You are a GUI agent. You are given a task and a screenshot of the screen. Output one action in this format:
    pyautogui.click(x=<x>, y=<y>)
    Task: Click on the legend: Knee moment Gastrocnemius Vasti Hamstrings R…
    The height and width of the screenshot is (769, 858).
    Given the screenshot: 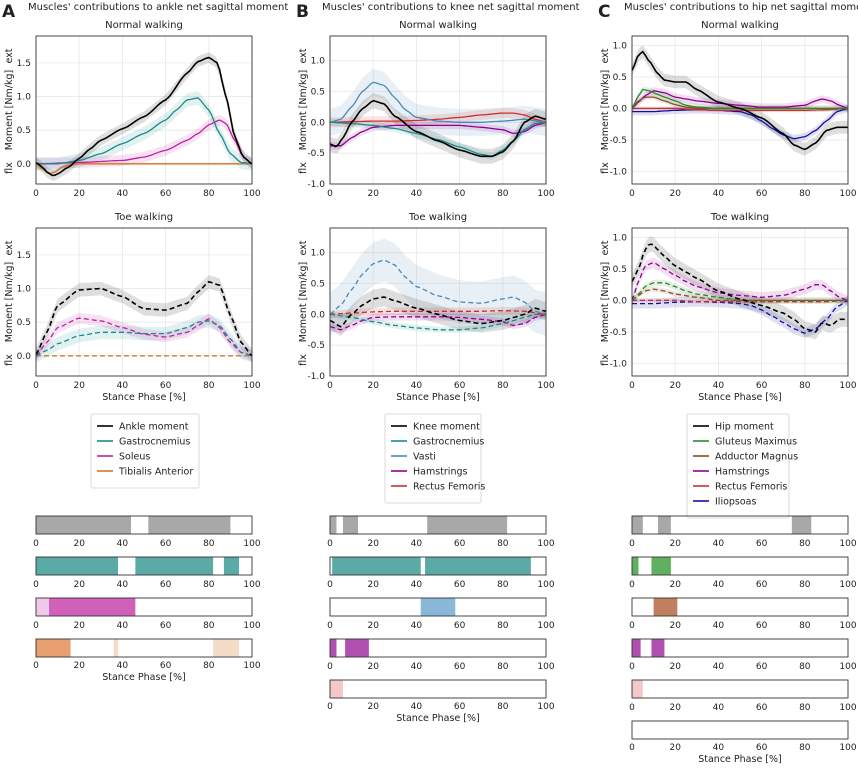 What is the action you would take?
    pyautogui.click(x=434, y=458)
    